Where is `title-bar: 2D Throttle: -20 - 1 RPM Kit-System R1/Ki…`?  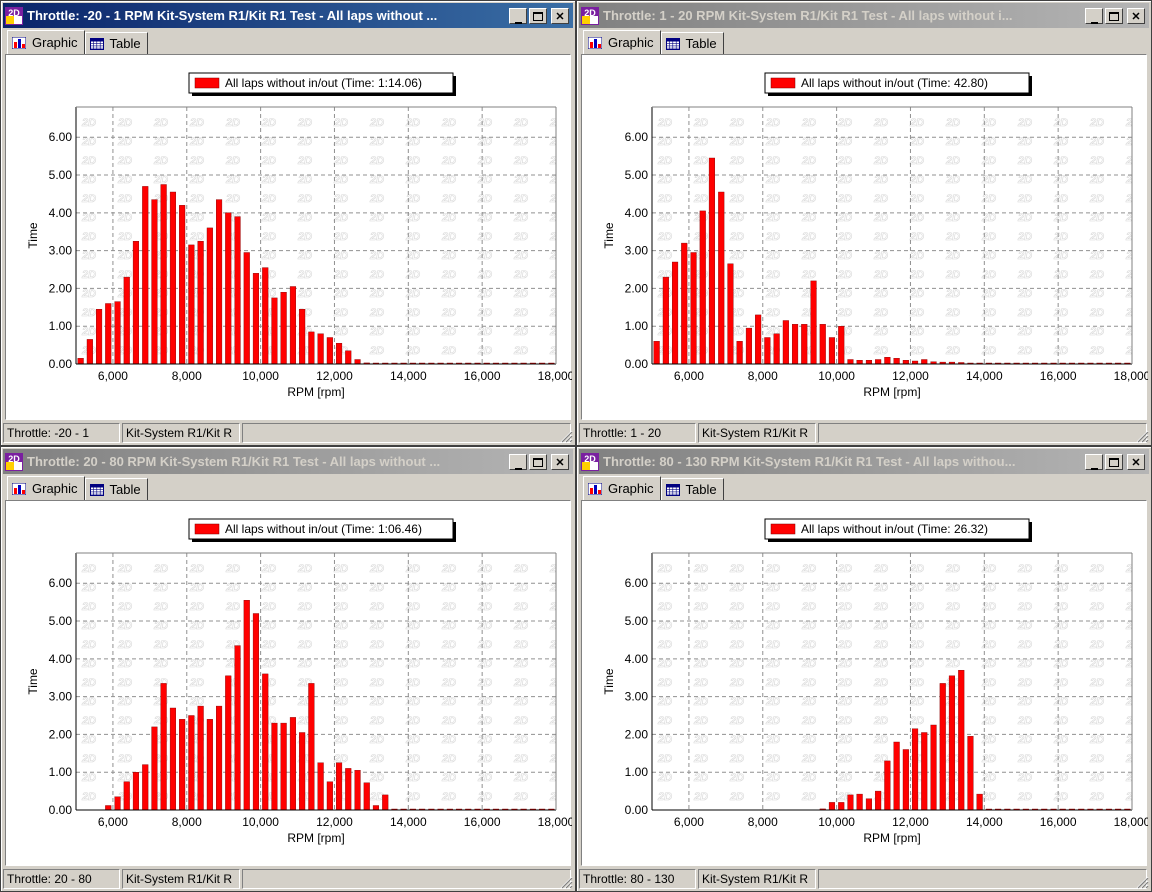
title-bar: 2D Throttle: -20 - 1 RPM Kit-System R1/Ki… is located at coordinates (288, 15).